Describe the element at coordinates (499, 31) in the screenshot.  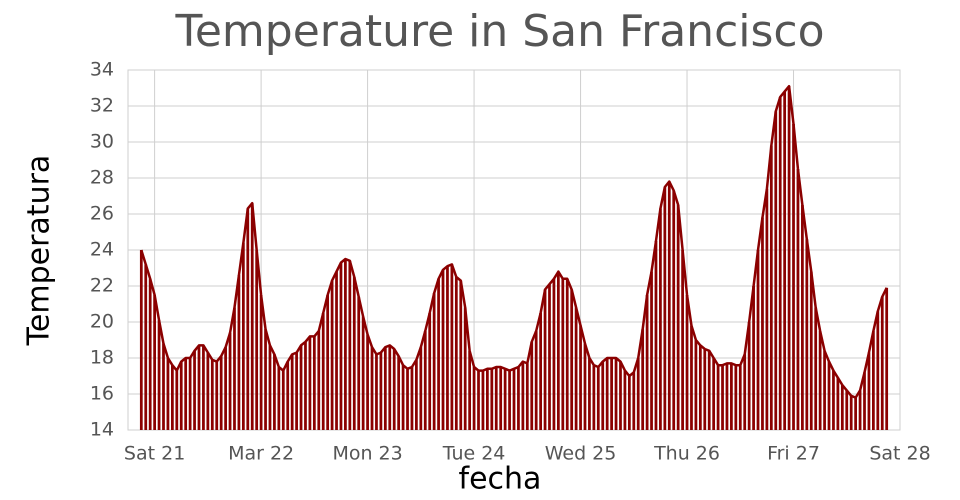
I see `chart-title: Temperature in San Francisco` at that location.